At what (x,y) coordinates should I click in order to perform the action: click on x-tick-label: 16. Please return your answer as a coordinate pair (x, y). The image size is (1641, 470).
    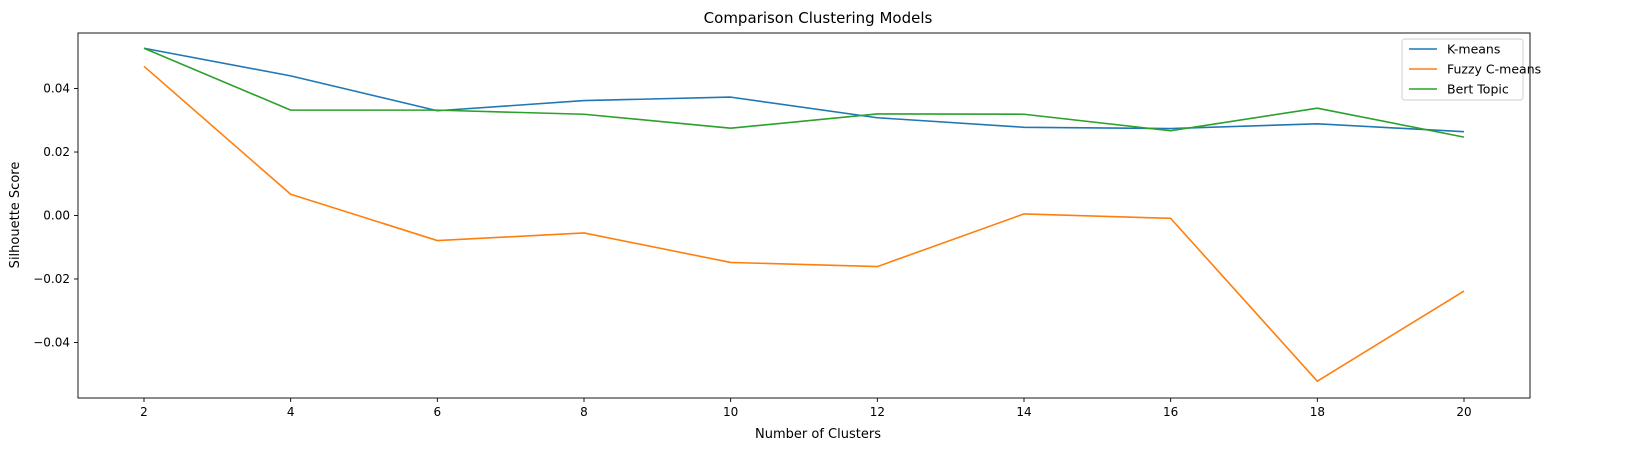
    Looking at the image, I should click on (1170, 412).